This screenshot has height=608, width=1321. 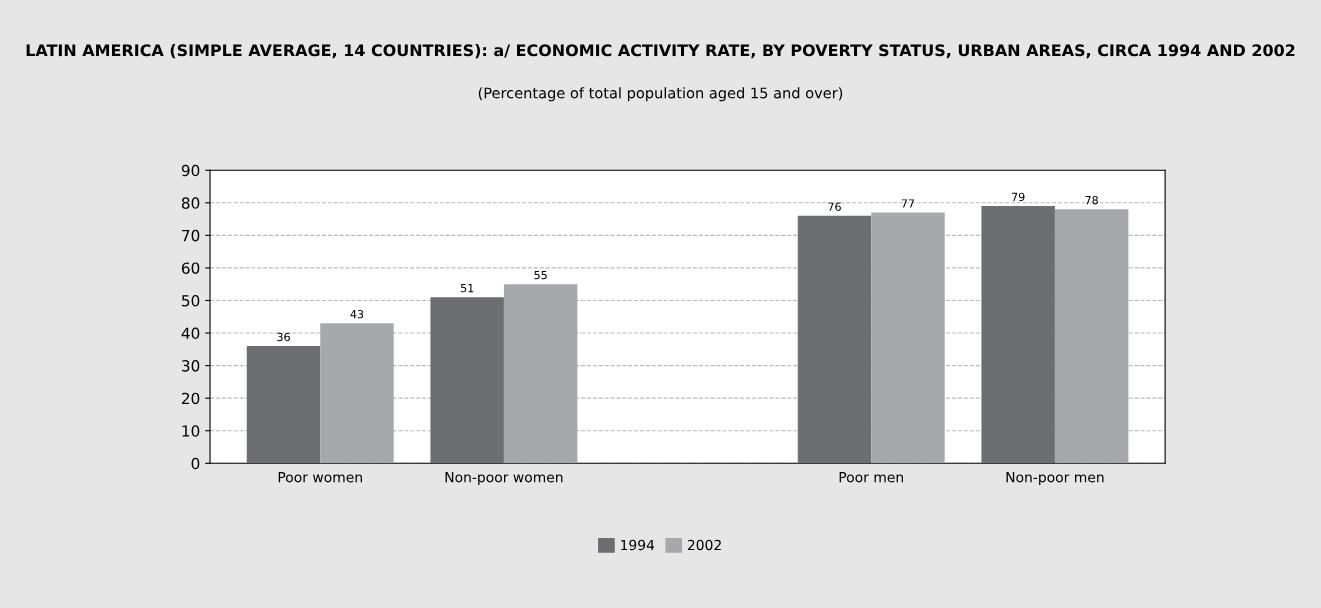 What do you see at coordinates (1091, 200) in the screenshot?
I see `data-label: 78` at bounding box center [1091, 200].